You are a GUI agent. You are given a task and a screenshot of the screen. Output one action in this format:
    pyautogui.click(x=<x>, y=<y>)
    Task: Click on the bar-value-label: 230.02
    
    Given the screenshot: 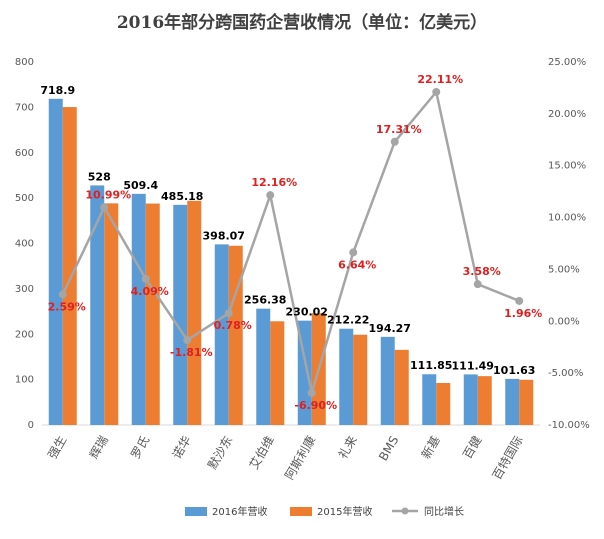 What is the action you would take?
    pyautogui.click(x=307, y=312)
    